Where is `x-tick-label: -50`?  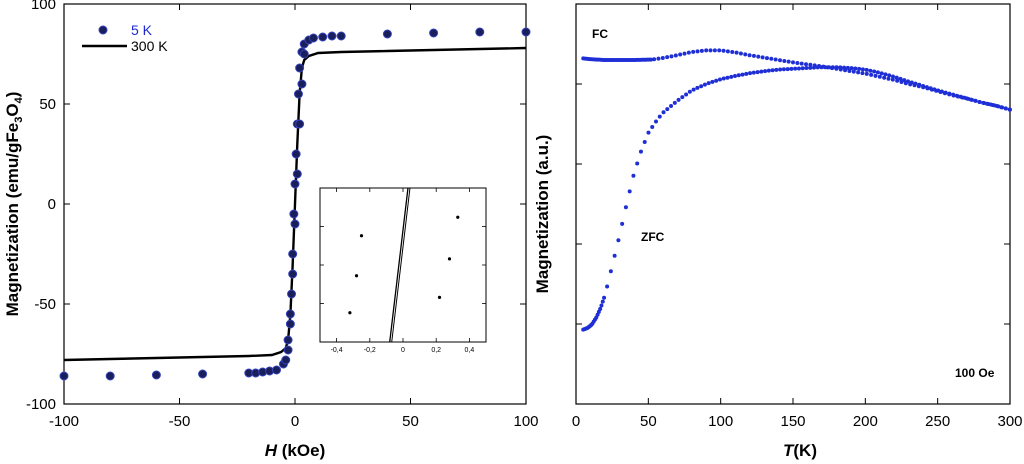 x-tick-label: -50 is located at coordinates (180, 421).